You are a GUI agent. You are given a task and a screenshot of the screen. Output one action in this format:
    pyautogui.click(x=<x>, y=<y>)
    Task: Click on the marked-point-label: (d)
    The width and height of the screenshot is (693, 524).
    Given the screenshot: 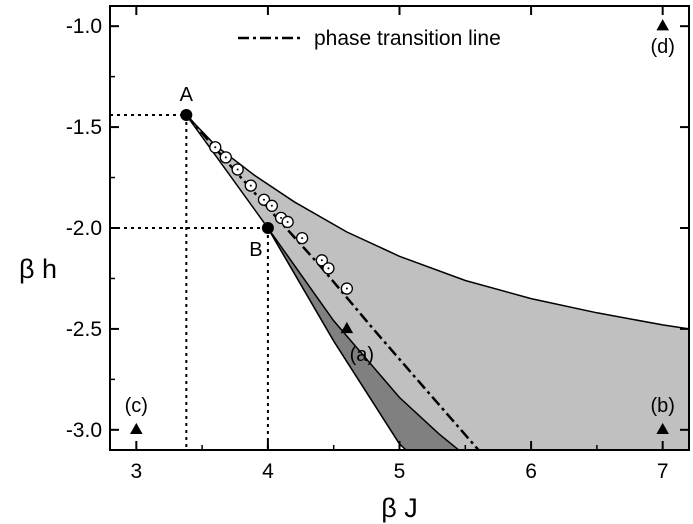 What is the action you would take?
    pyautogui.click(x=662, y=47)
    